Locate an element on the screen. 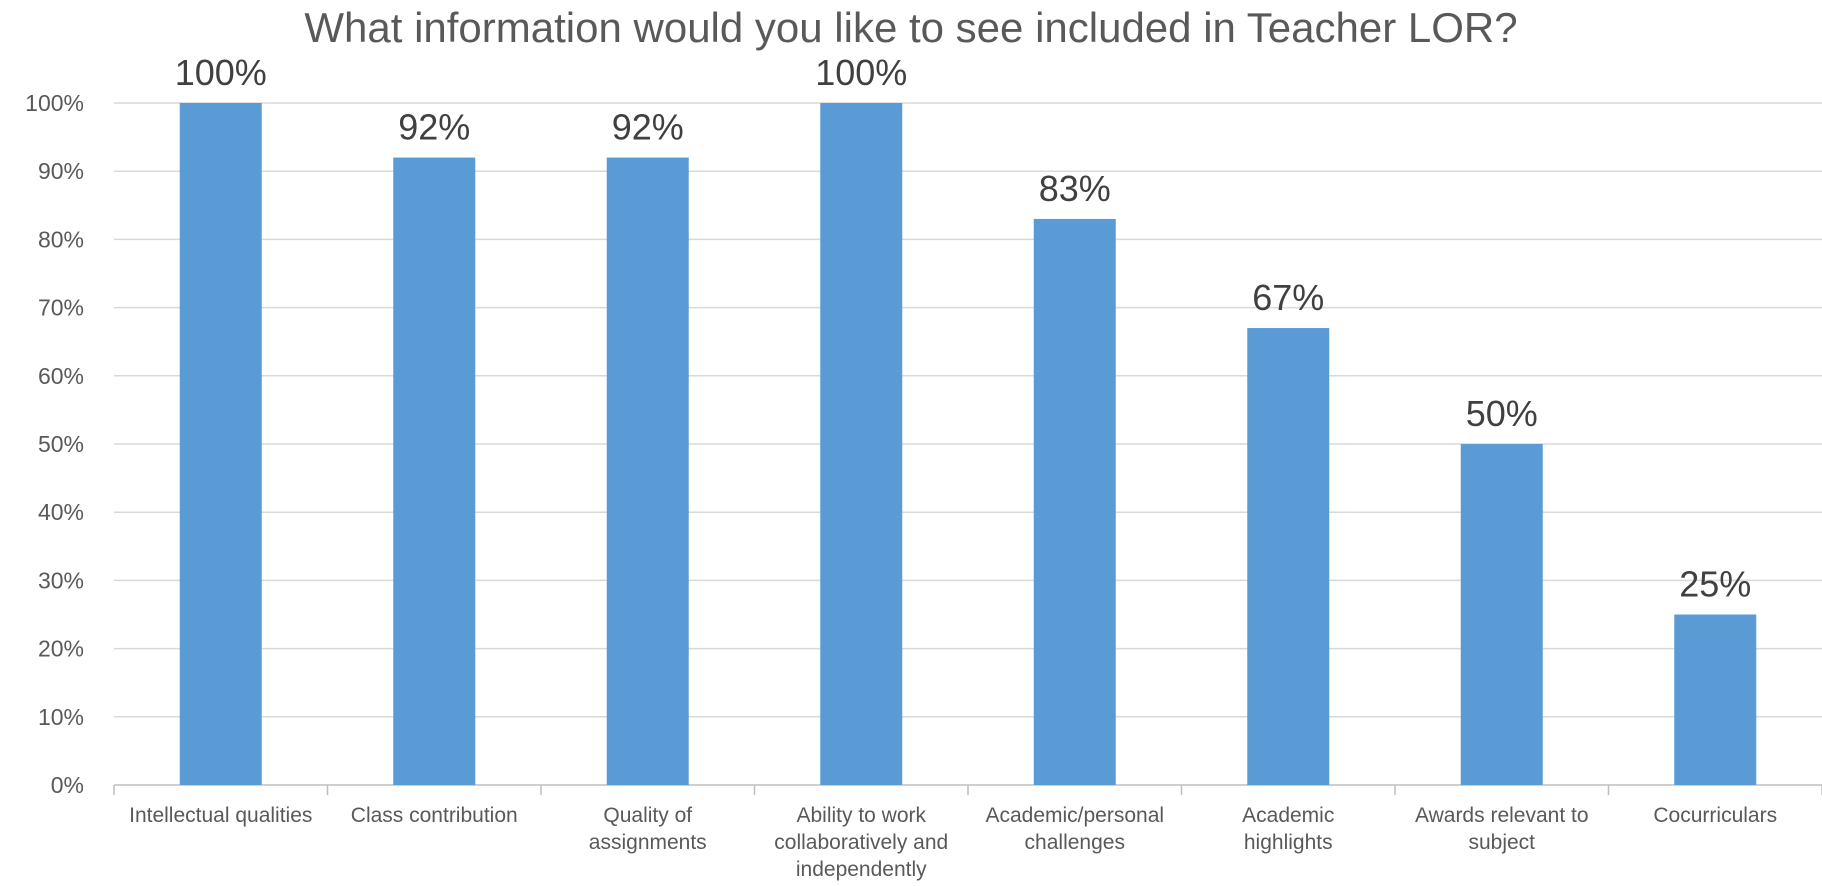  y-tick-label: 90% is located at coordinates (61, 171).